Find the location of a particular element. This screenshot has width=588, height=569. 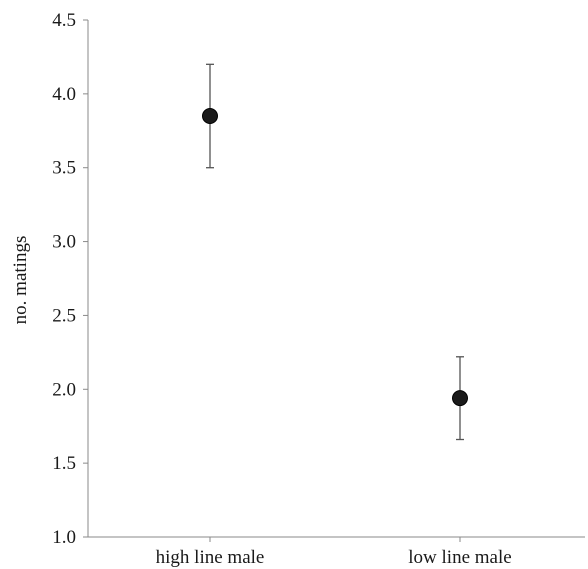

y-tick-label: 1.5 is located at coordinates (64, 463).